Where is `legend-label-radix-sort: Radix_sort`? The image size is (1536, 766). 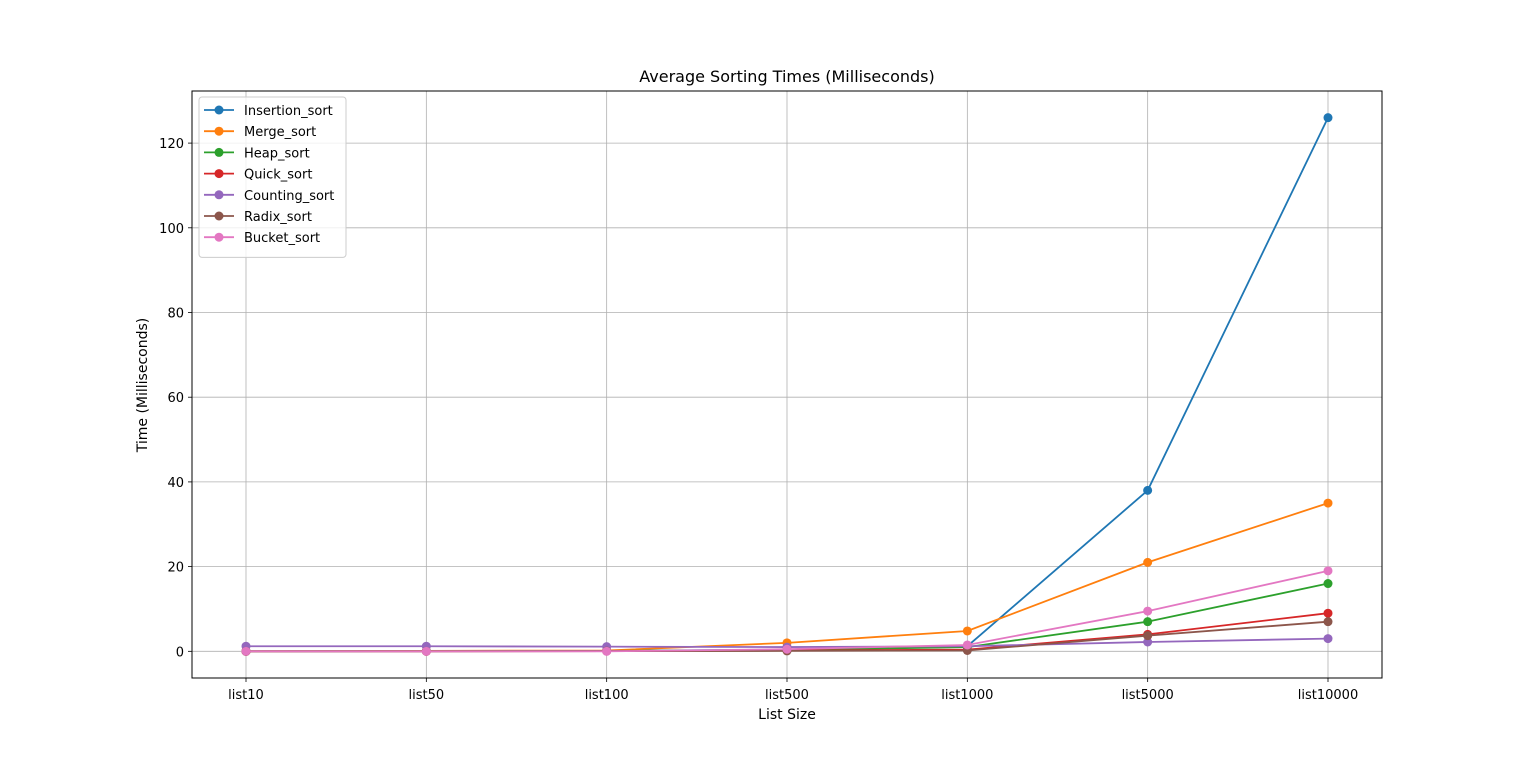 legend-label-radix-sort: Radix_sort is located at coordinates (278, 217).